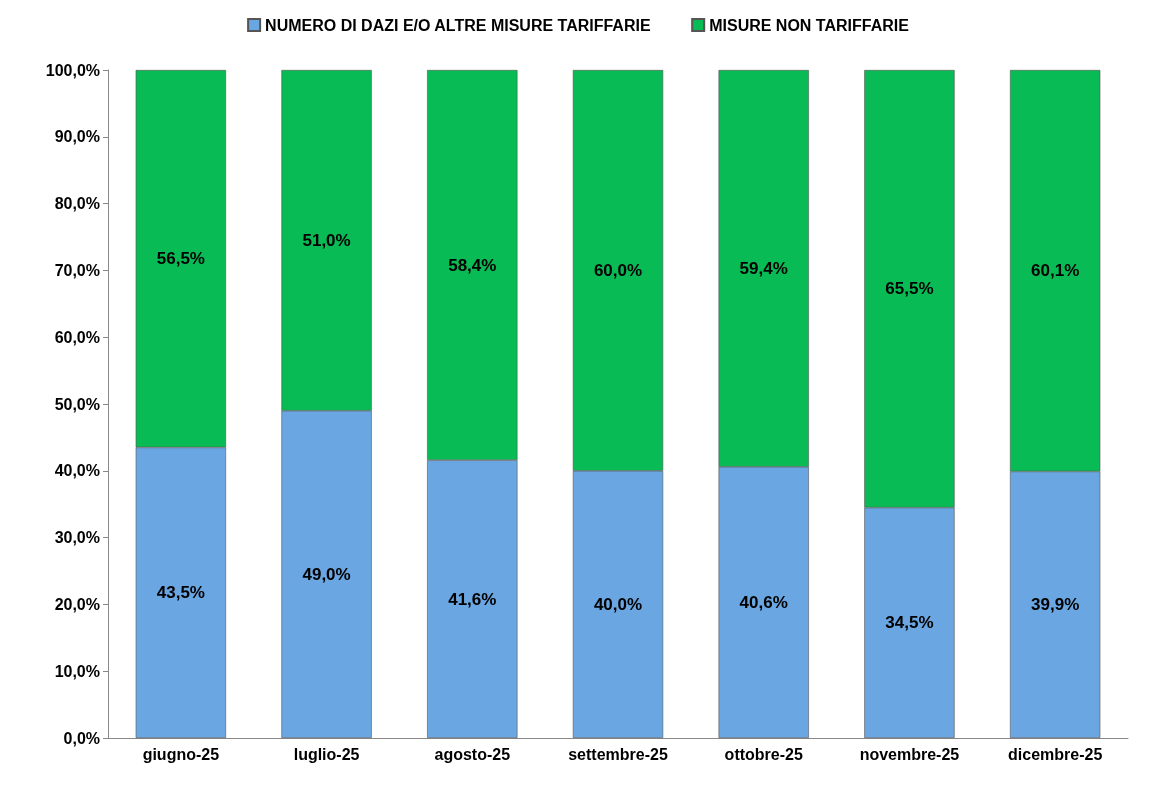  What do you see at coordinates (326, 574) in the screenshot?
I see `data-label: 49,0%` at bounding box center [326, 574].